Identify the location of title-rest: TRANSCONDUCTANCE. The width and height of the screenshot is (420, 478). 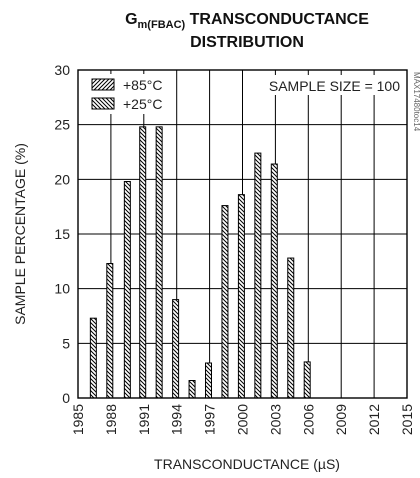
(277, 19).